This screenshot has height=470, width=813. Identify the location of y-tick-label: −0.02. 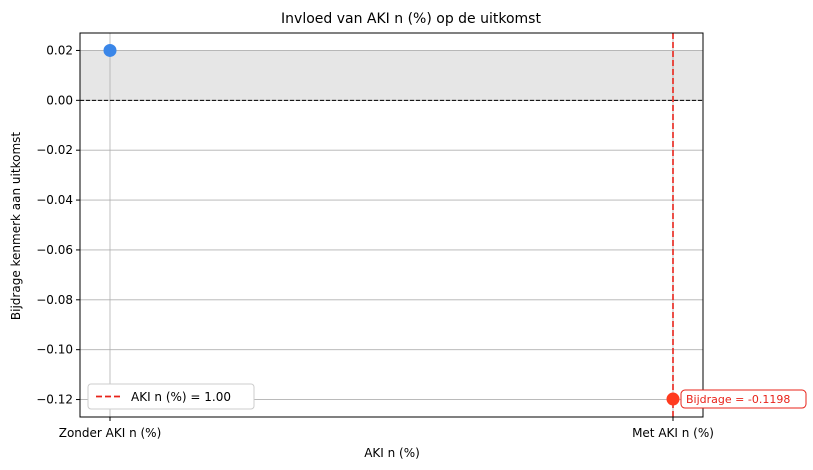
(54, 150).